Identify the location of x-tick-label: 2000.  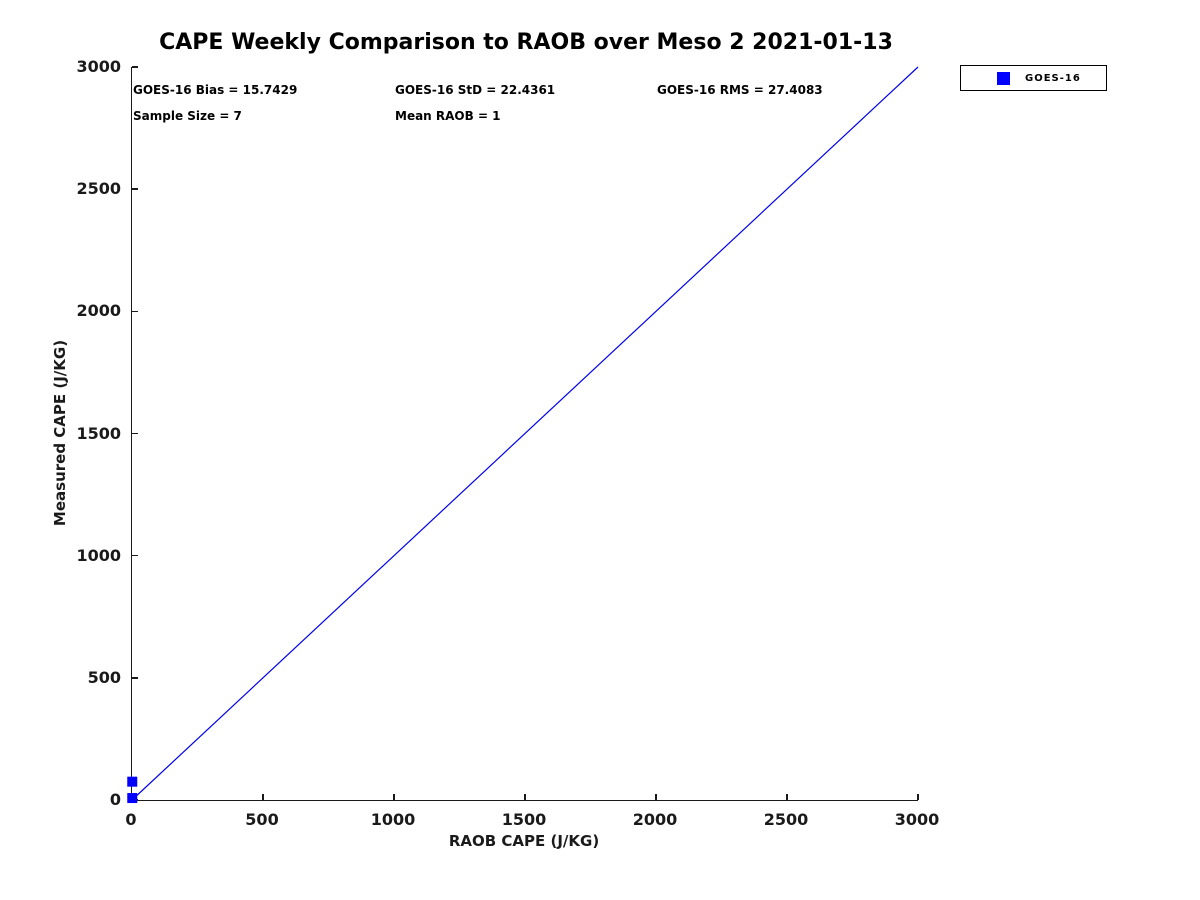
(655, 819).